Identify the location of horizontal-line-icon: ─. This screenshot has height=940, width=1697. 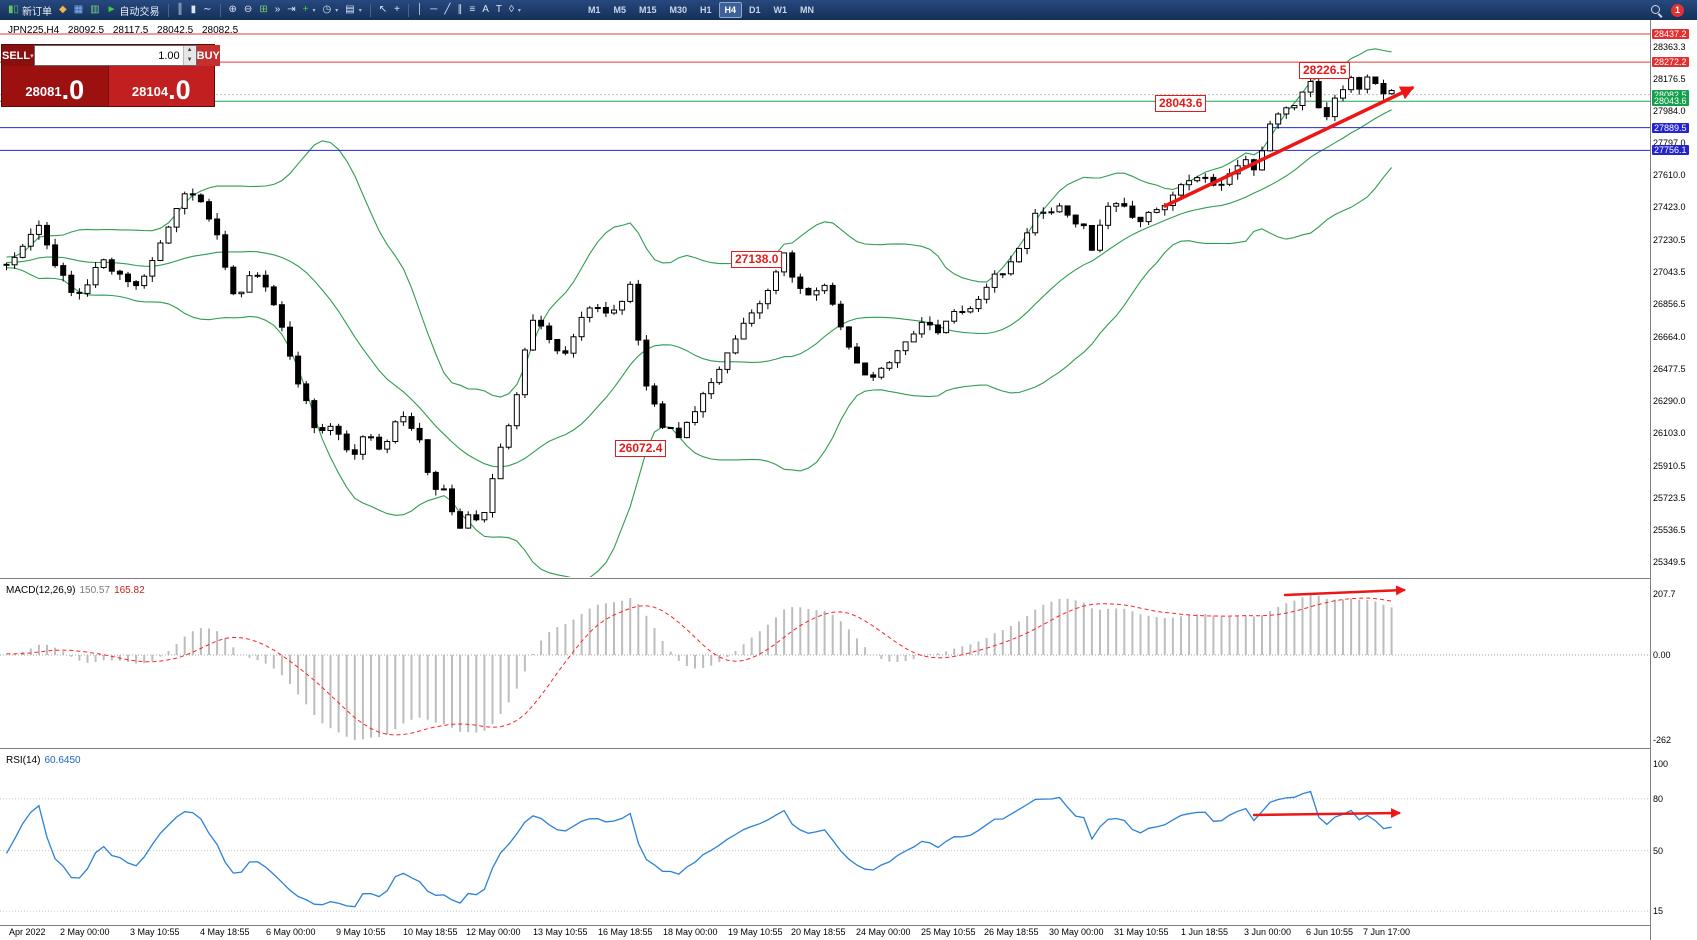
(434, 9).